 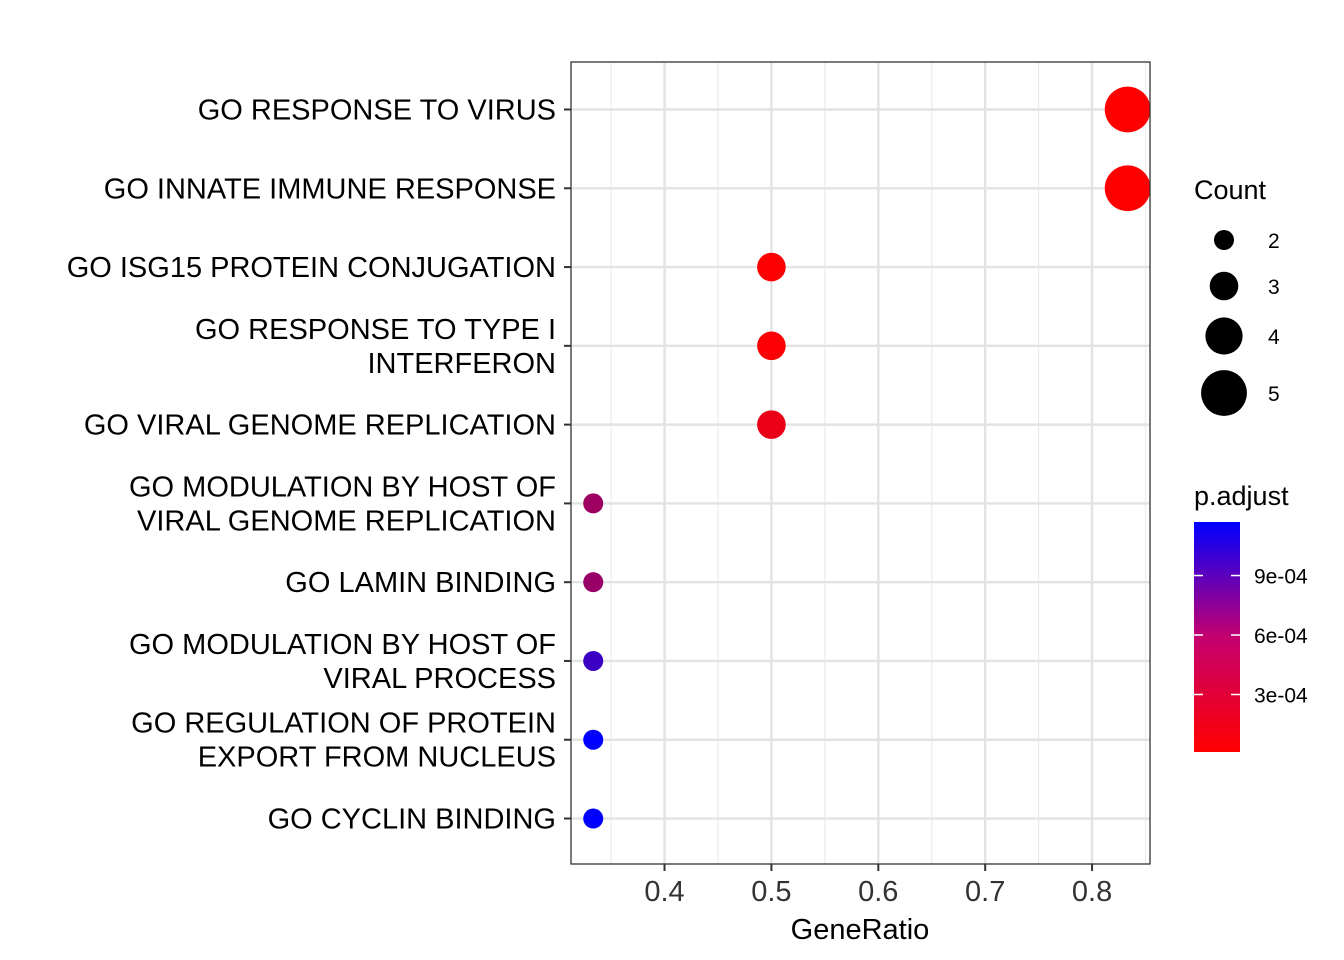 What do you see at coordinates (346, 521) in the screenshot?
I see `y-tick-label: VIRAL GENOME REPLICATION` at bounding box center [346, 521].